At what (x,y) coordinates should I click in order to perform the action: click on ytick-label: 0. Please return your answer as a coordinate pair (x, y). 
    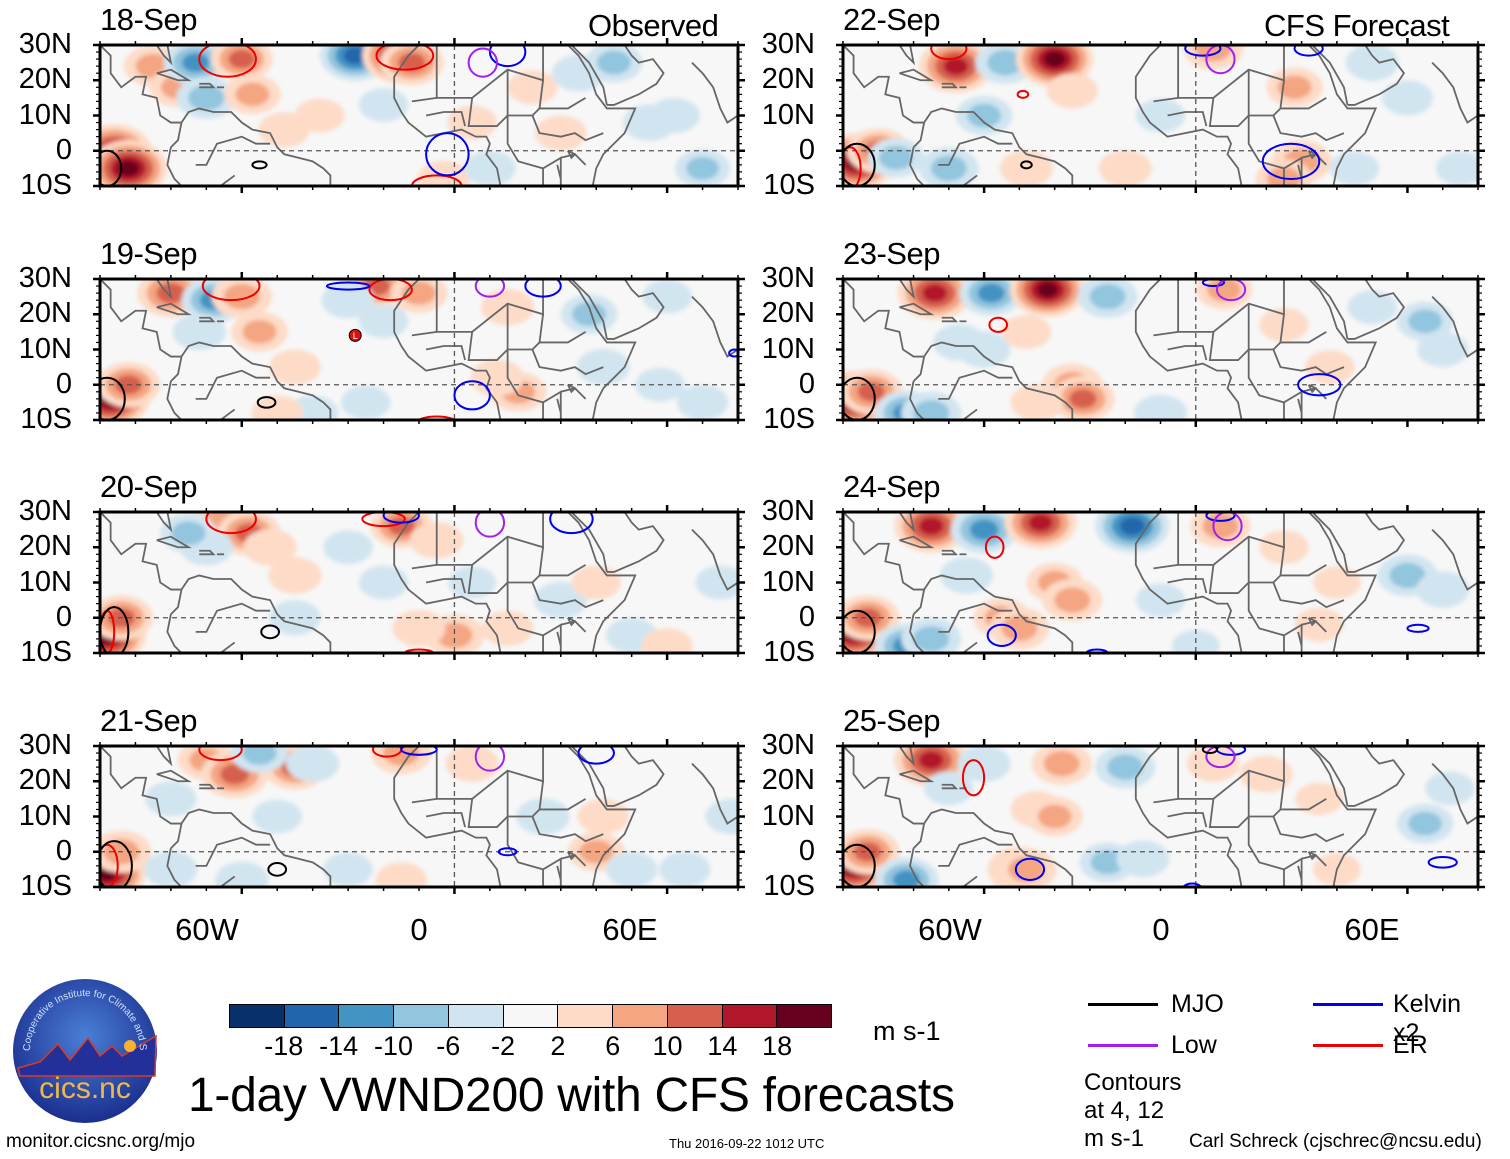
    Looking at the image, I should click on (806, 616).